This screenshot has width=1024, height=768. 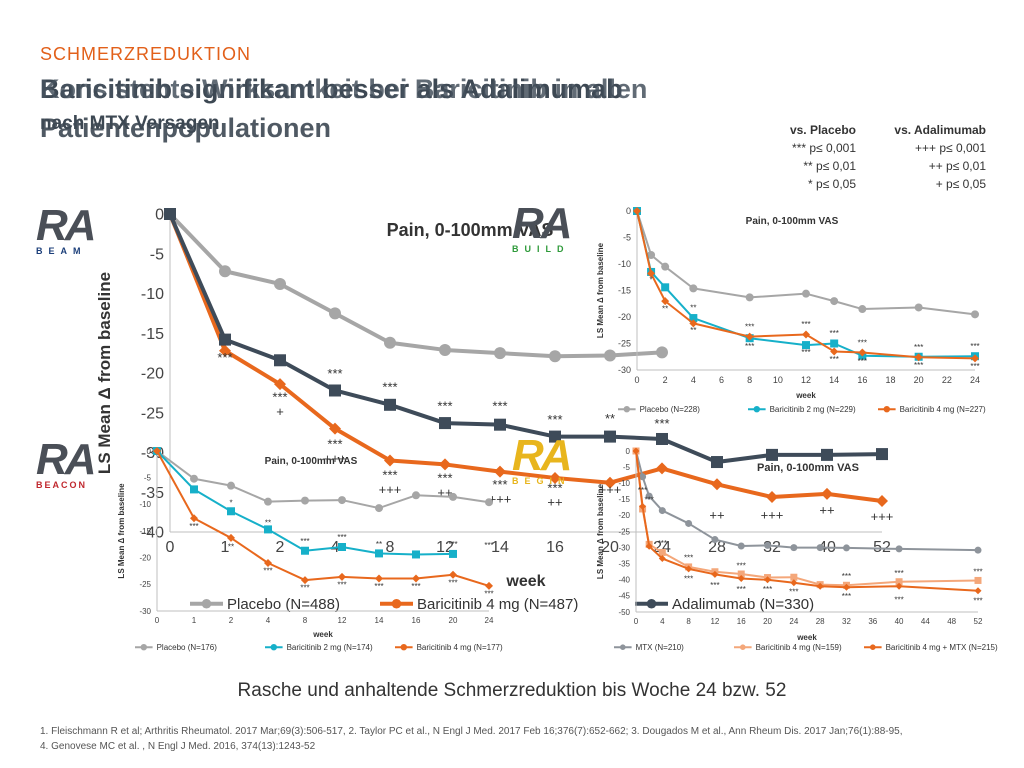 I want to click on significance-marker: ++, so click(x=826, y=510).